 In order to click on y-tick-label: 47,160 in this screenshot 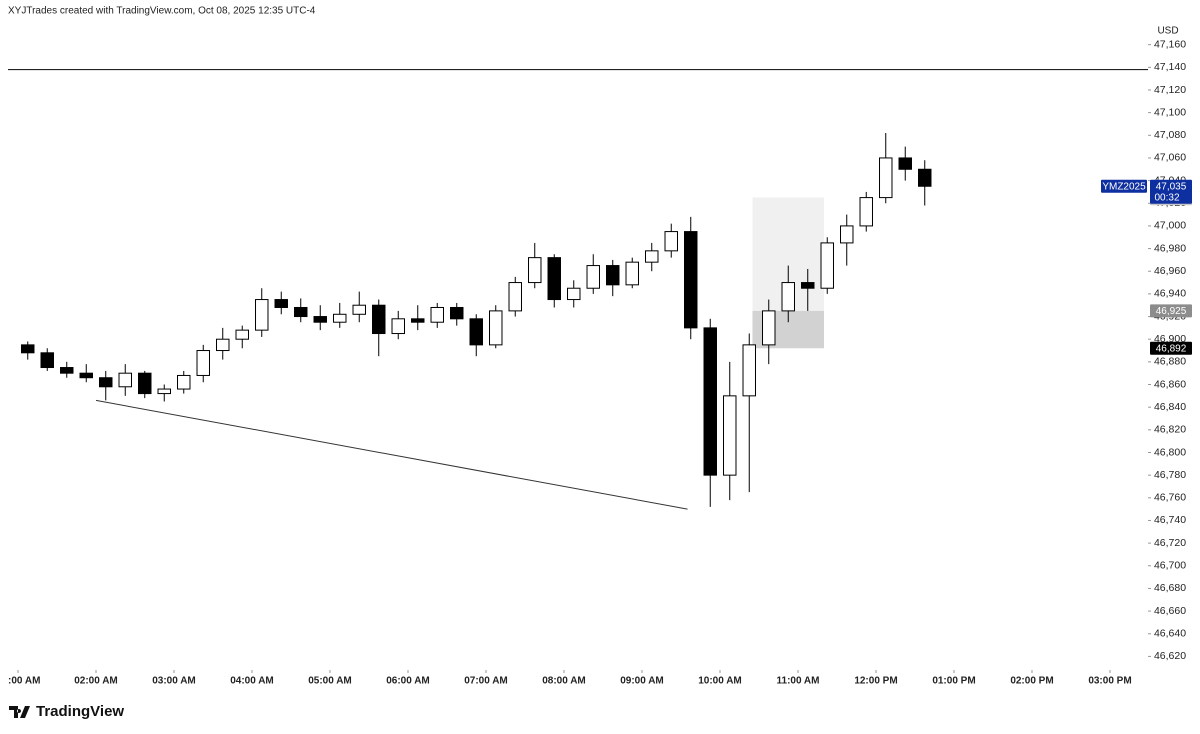, I will do `click(1170, 44)`.